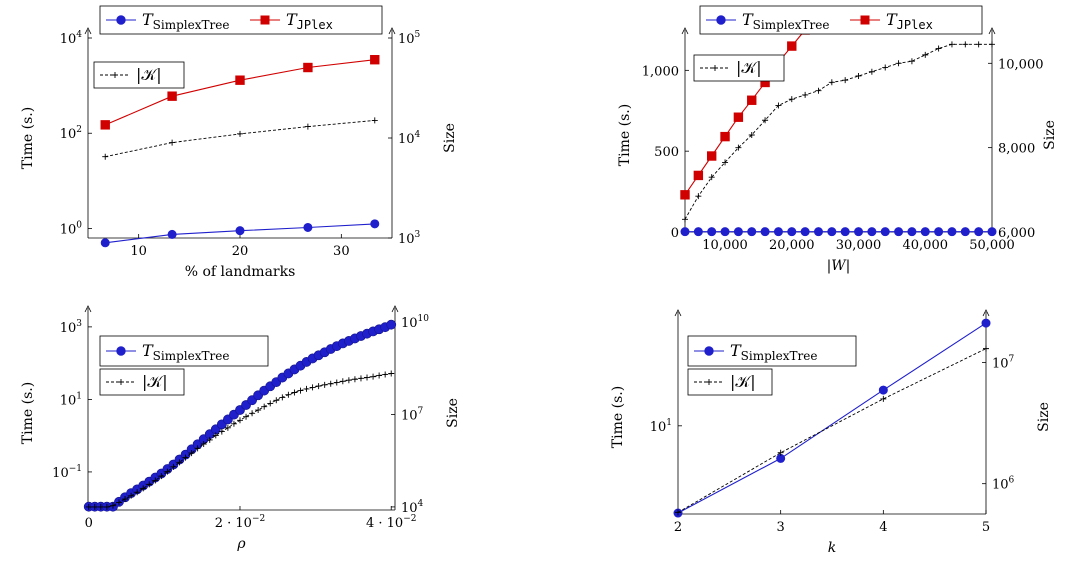 The width and height of the screenshot is (1075, 568). What do you see at coordinates (839, 266) in the screenshot?
I see `chart-witness-x-label: |W|` at bounding box center [839, 266].